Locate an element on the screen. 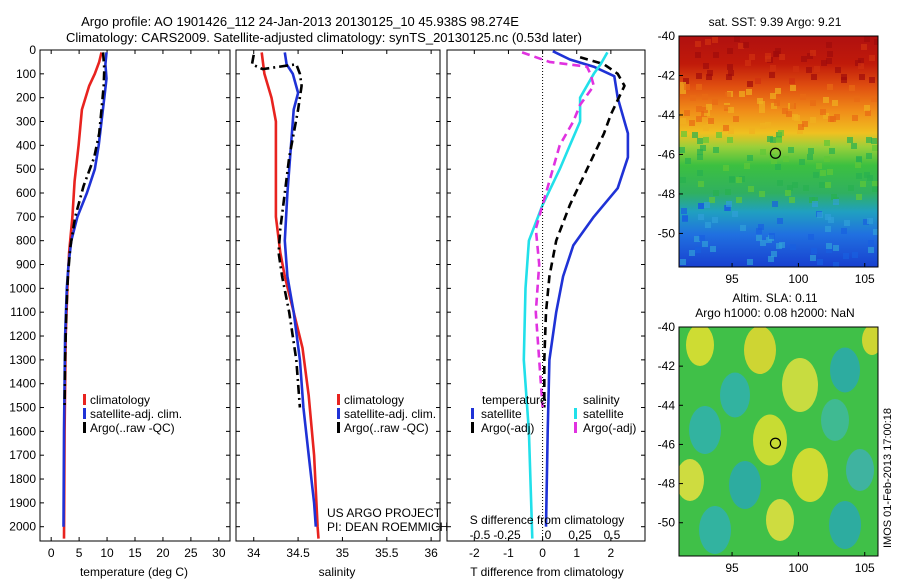 Image resolution: width=900 pixels, height=580 pixels. series-line-temperature-argo-adj- is located at coordinates (584, 231).